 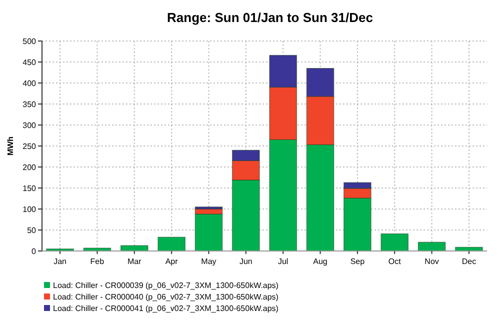 I want to click on x-tick-label: Apr, so click(x=171, y=261).